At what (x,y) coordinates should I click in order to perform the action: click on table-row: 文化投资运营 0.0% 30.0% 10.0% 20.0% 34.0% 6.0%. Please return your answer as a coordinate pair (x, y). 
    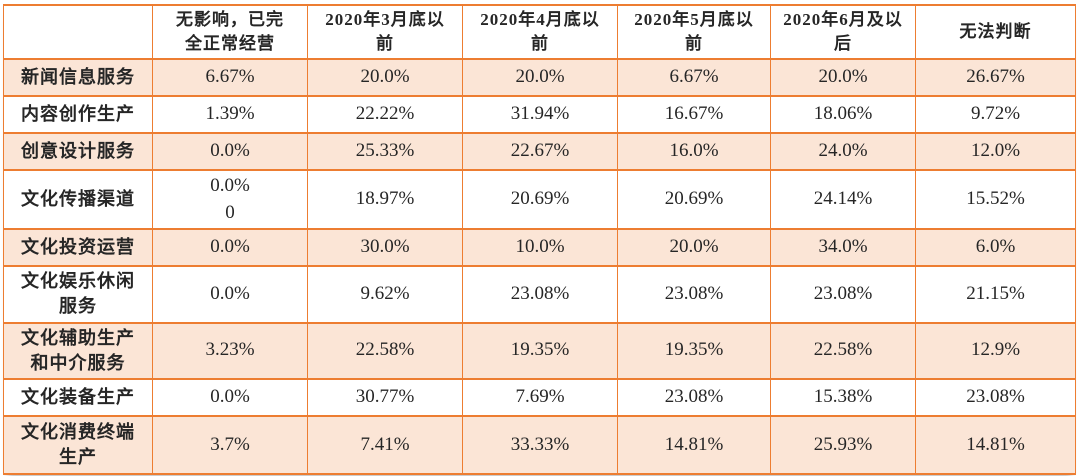
    Looking at the image, I should click on (539, 248).